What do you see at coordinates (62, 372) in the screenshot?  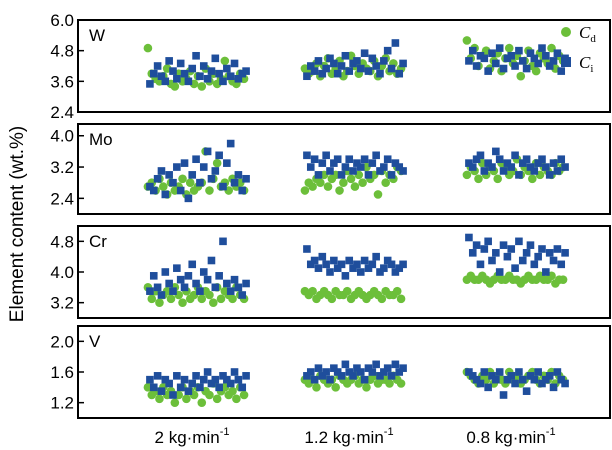 I see `y-tick-label: 1.6` at bounding box center [62, 372].